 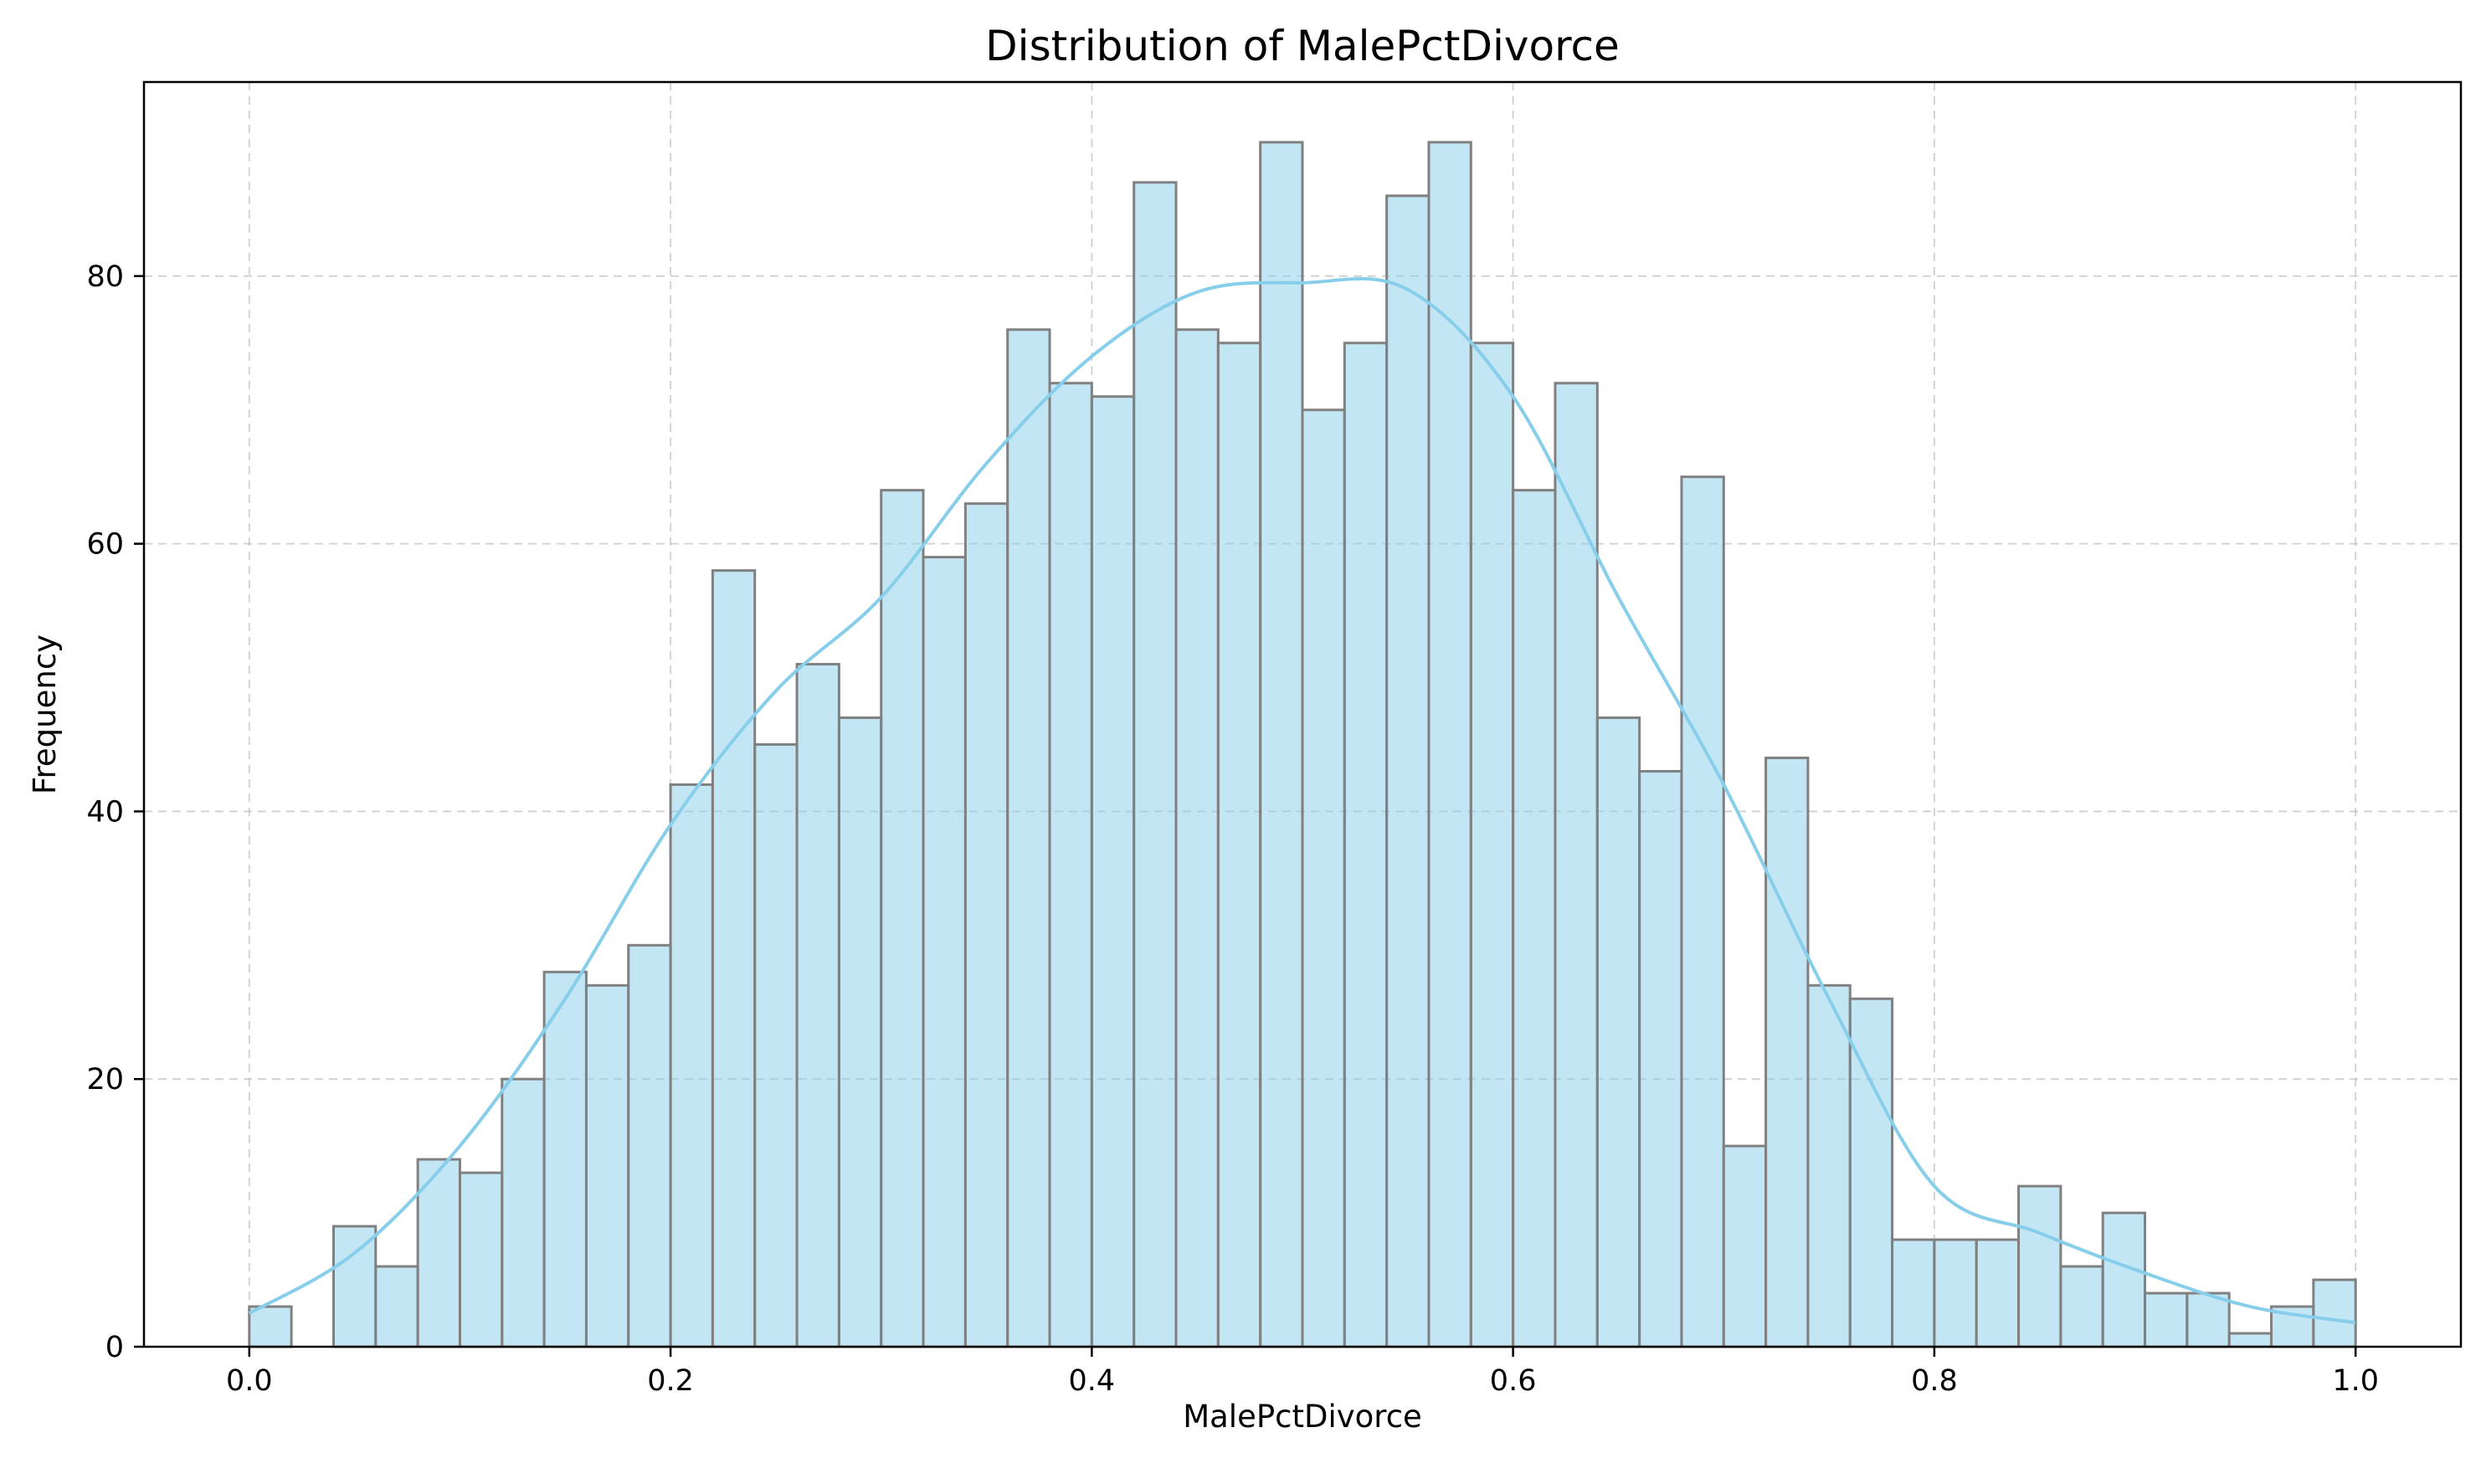 What do you see at coordinates (105, 277) in the screenshot?
I see `y-tick-label: 80` at bounding box center [105, 277].